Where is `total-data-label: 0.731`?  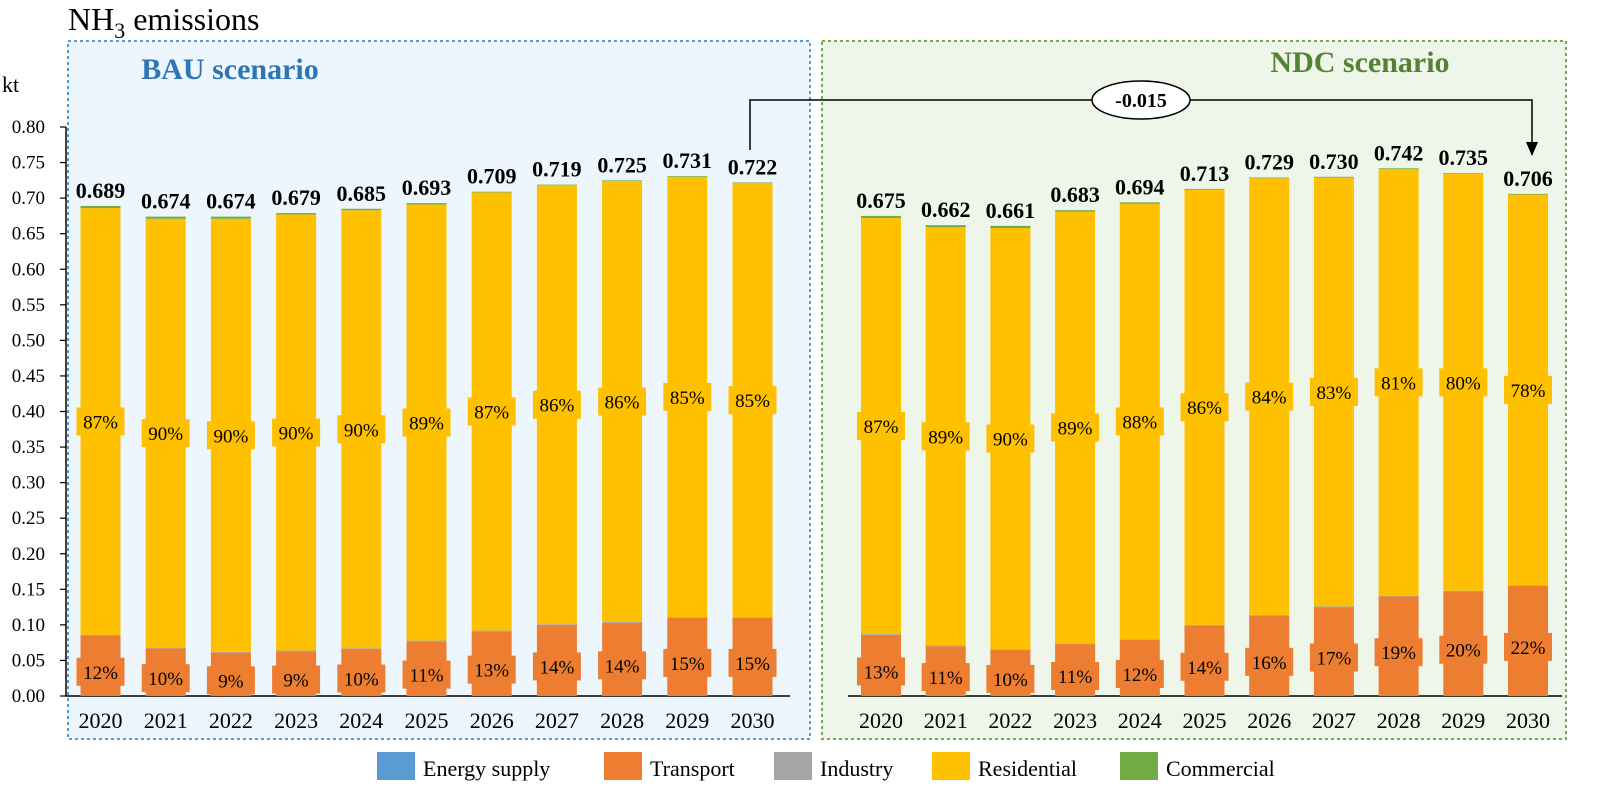
total-data-label: 0.731 is located at coordinates (688, 160).